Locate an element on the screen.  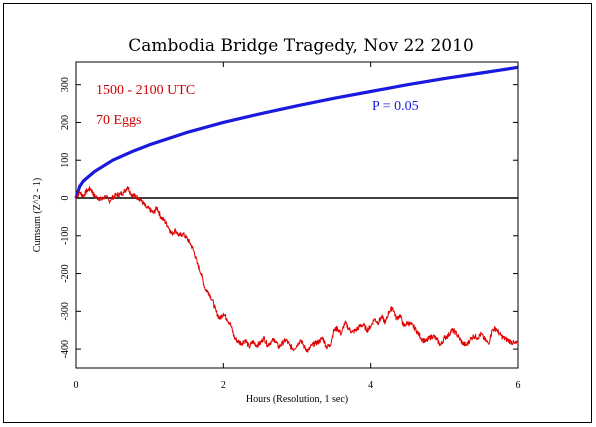
time-window-annotation: 1500 - 2100 UTC is located at coordinates (145, 90).